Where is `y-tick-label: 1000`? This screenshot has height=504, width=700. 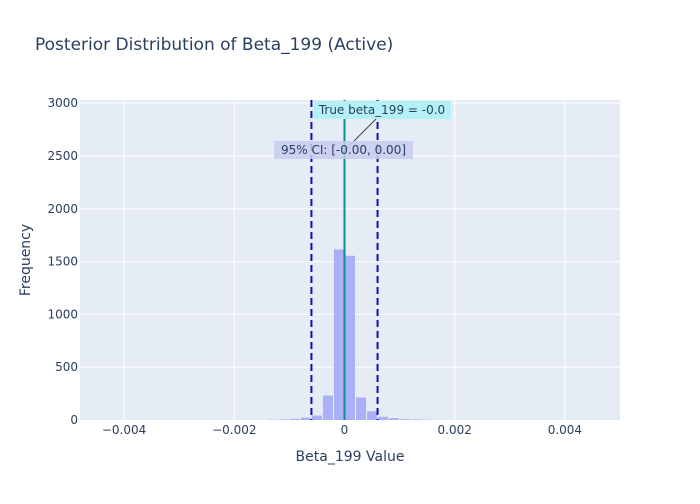 y-tick-label: 1000 is located at coordinates (62, 314).